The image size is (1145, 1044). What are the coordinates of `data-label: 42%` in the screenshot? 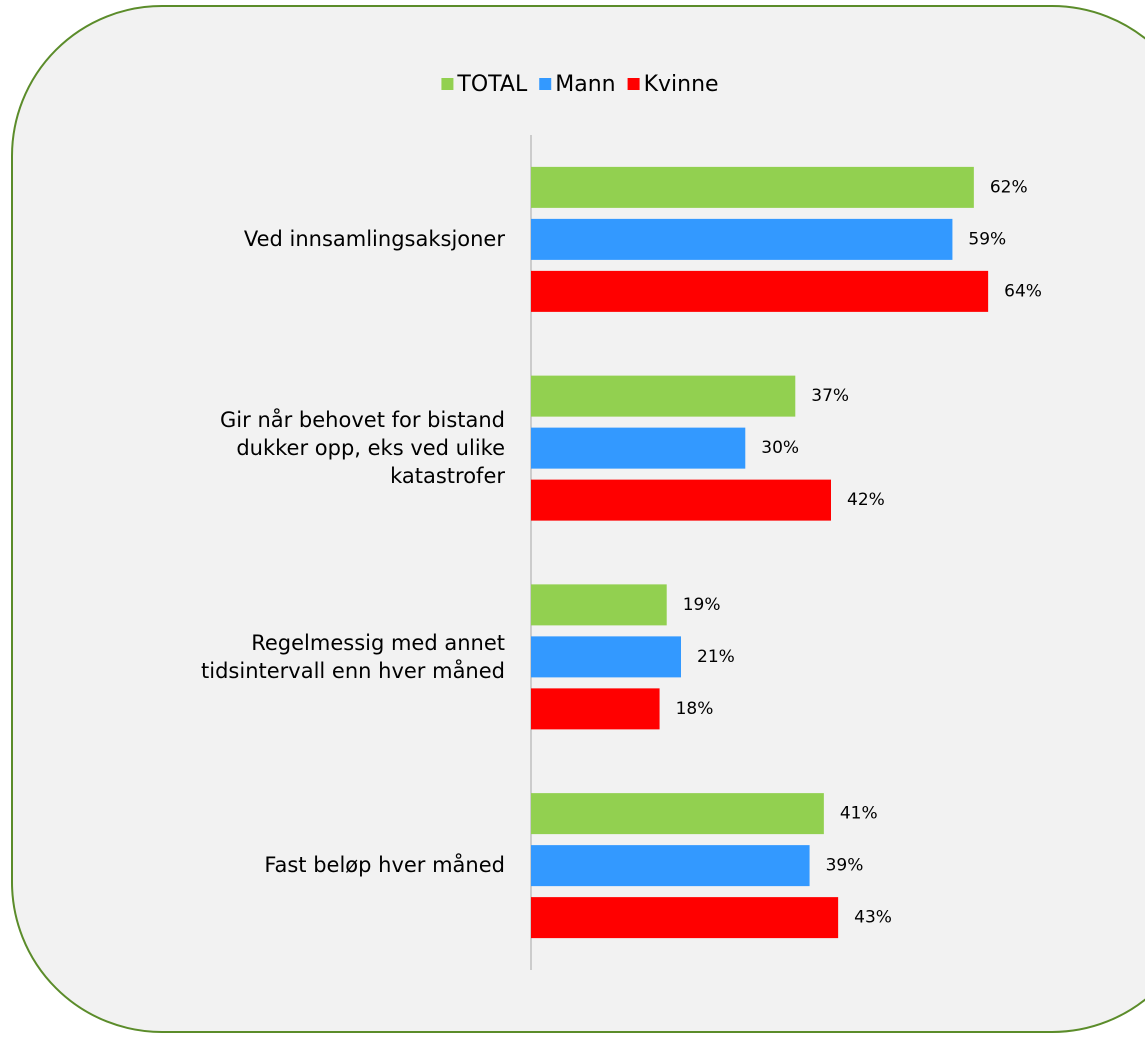 It's located at (866, 500).